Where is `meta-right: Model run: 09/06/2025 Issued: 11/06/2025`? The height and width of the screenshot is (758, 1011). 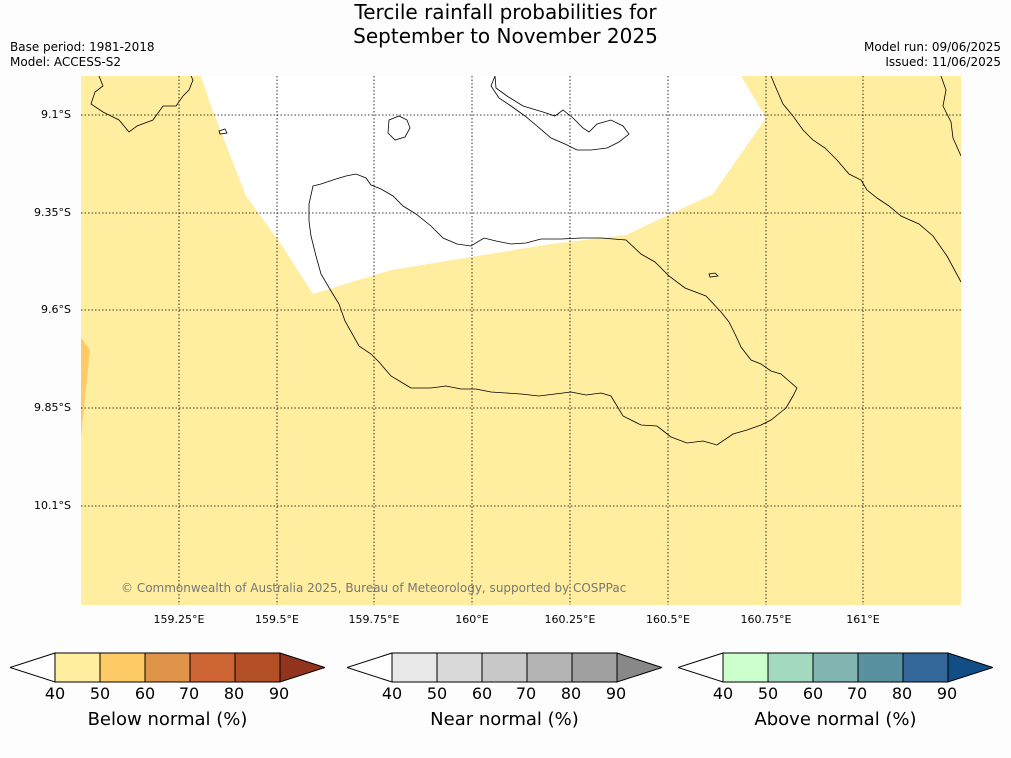
meta-right: Model run: 09/06/2025 Issued: 11/06/2025 is located at coordinates (932, 55).